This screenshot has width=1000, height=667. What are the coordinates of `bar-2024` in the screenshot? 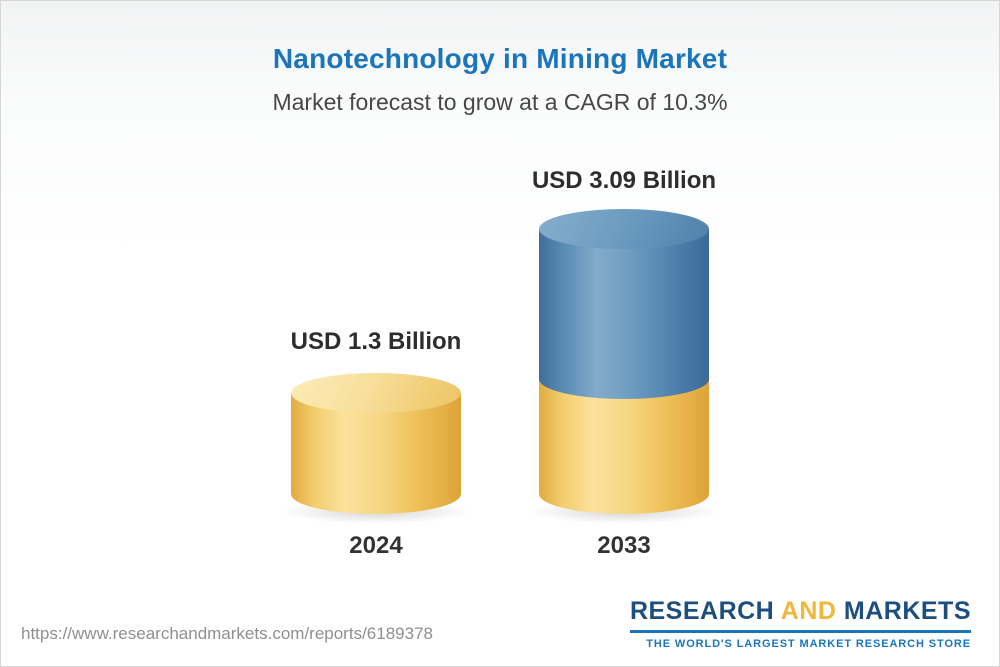 It's located at (376, 448).